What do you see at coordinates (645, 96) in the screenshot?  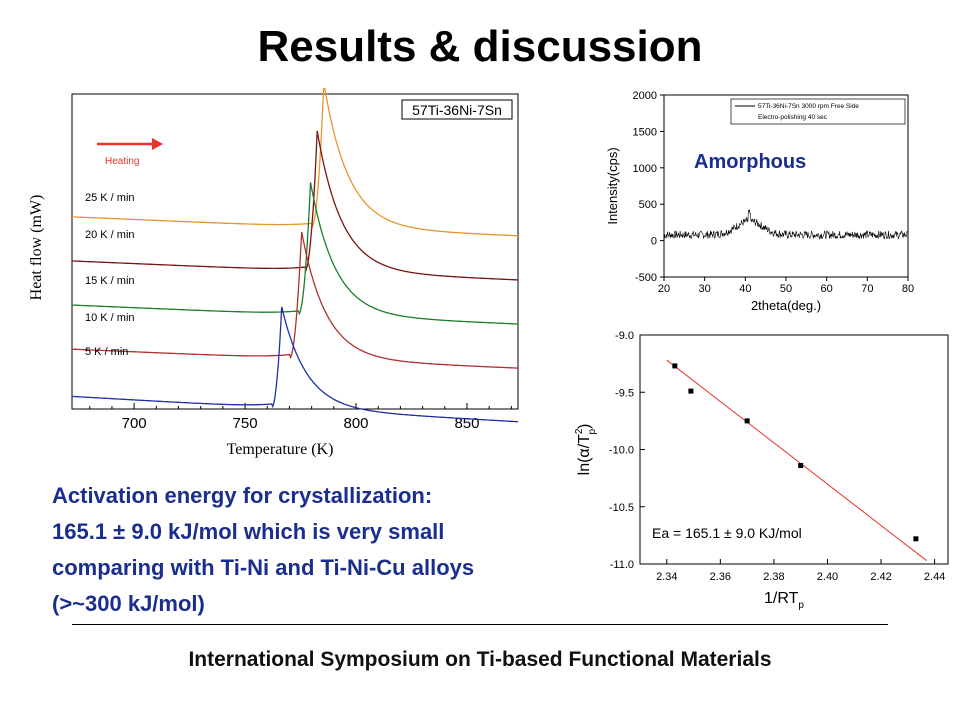 I see `y-tick-label: 2000` at bounding box center [645, 96].